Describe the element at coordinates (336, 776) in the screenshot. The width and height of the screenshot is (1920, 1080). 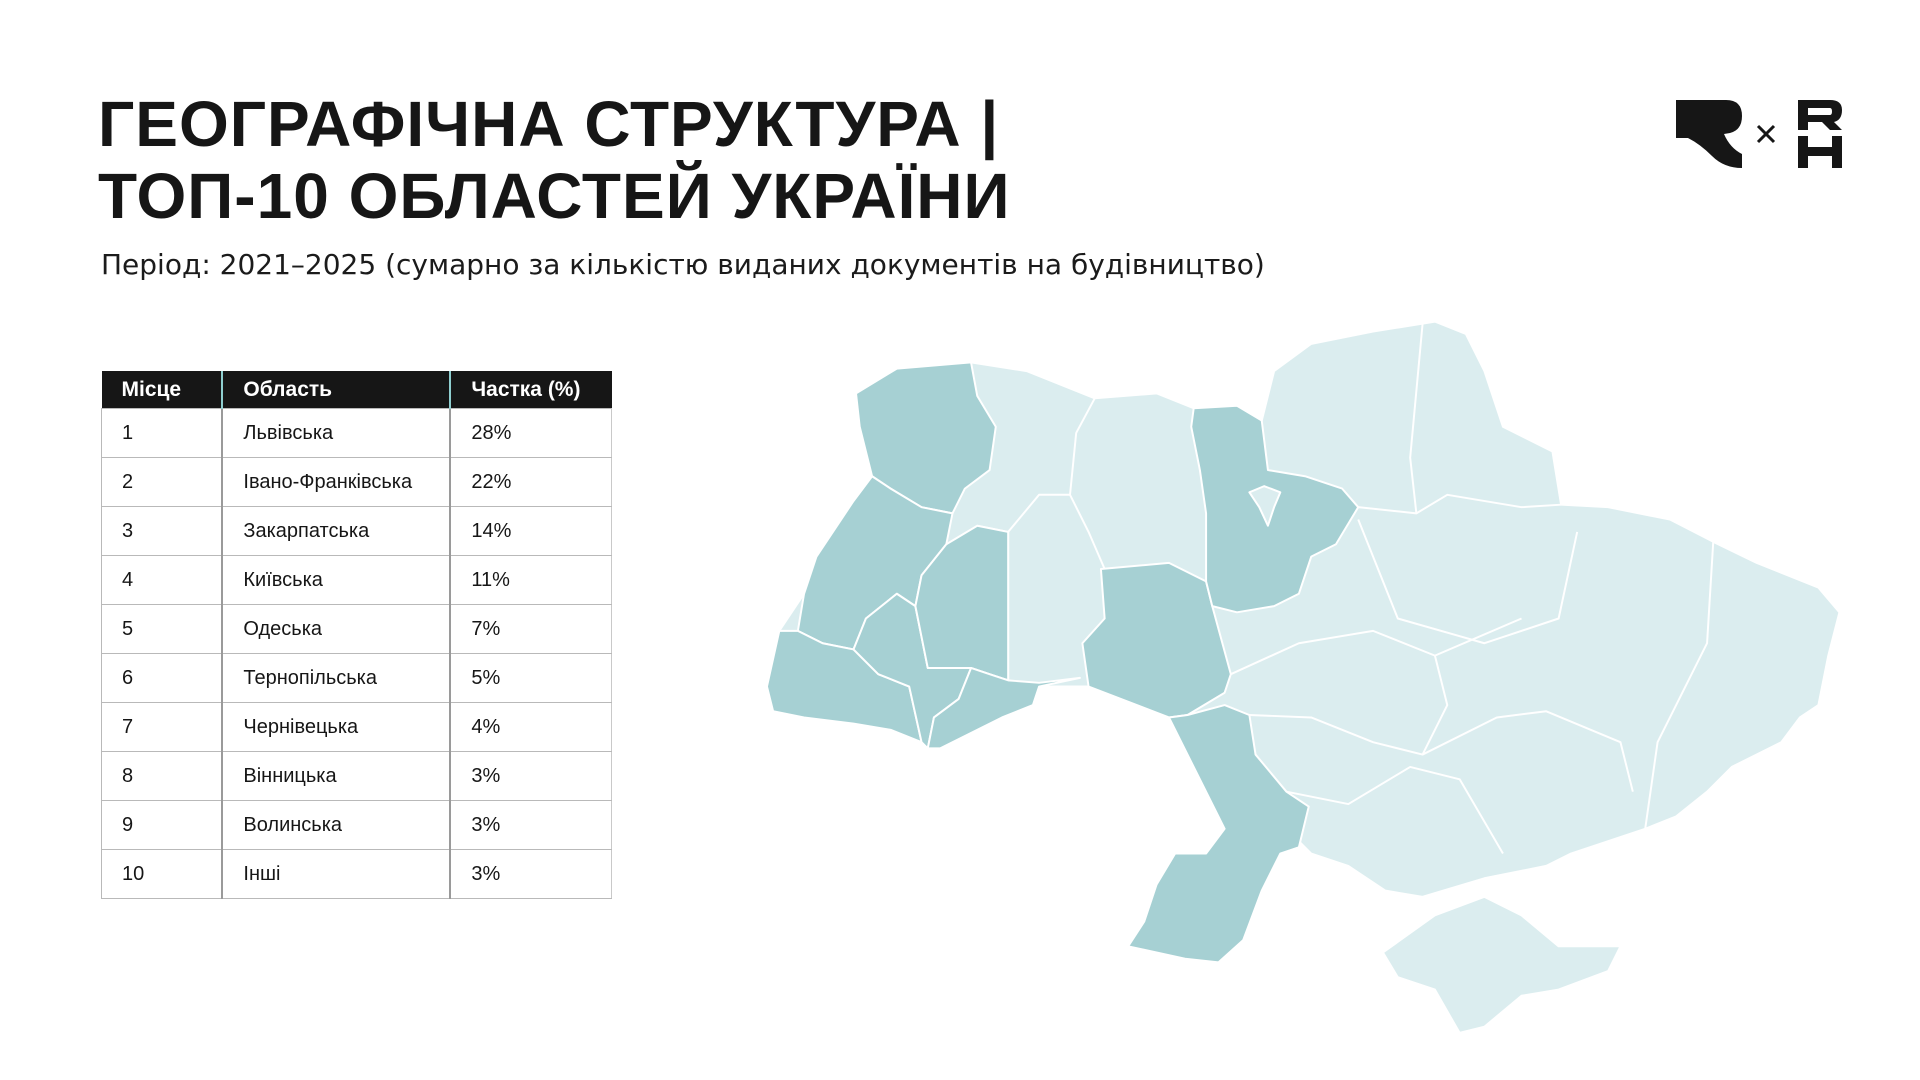
I see `cell-region: Вінницька` at that location.